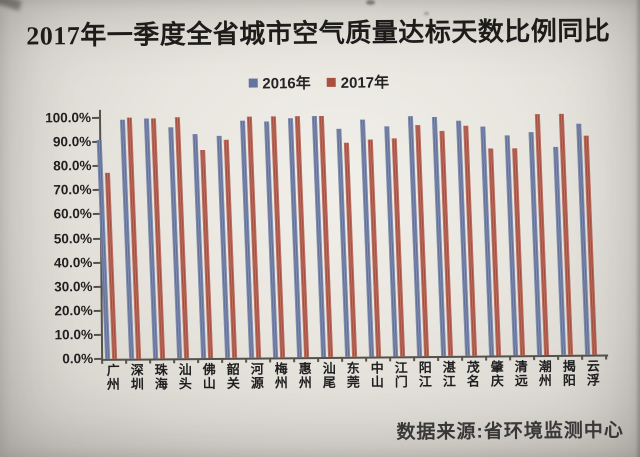 This screenshot has width=640, height=457. What do you see at coordinates (257, 383) in the screenshot?
I see `x-label-char: 源` at bounding box center [257, 383].